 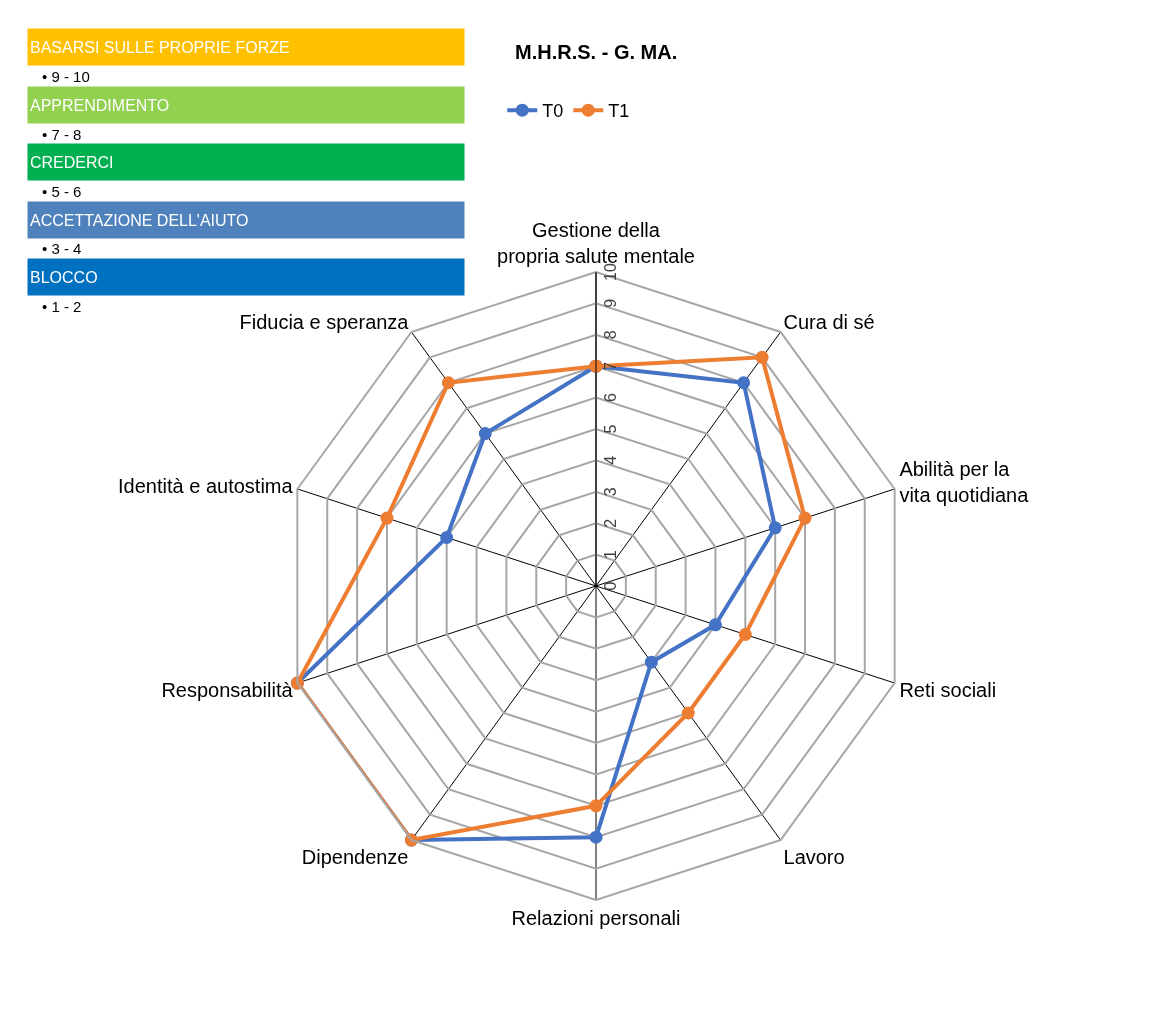 What do you see at coordinates (619, 111) in the screenshot?
I see `legend-label: T1` at bounding box center [619, 111].